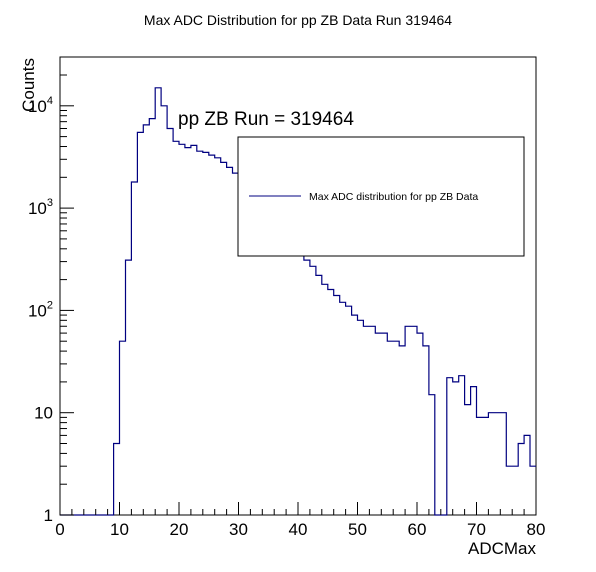 Image resolution: width=596 pixels, height=572 pixels. What do you see at coordinates (28, 85) in the screenshot?
I see `y-axis-title: Counts` at bounding box center [28, 85].